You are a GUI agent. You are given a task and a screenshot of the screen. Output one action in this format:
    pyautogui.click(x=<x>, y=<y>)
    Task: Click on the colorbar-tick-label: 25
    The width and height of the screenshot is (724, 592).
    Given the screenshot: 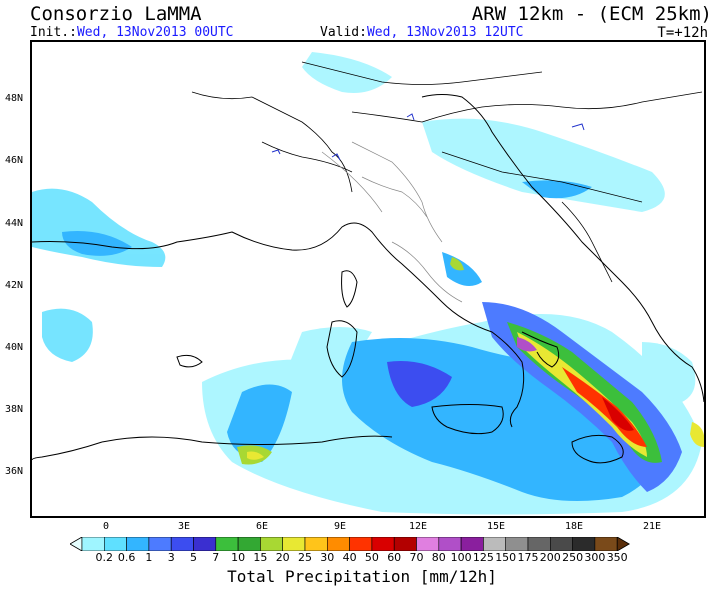 What is the action you would take?
    pyautogui.click(x=305, y=557)
    